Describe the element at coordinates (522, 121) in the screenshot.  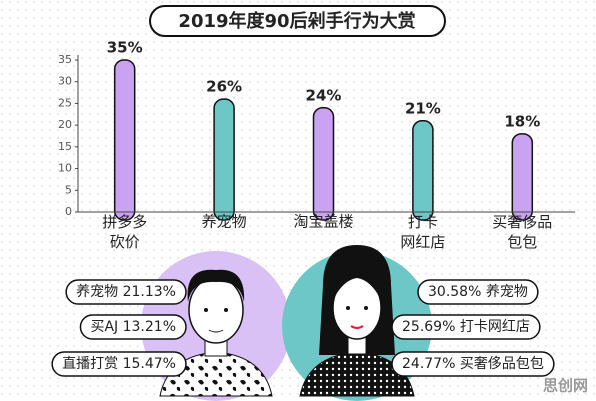
I see `value-label: 18%` at that location.